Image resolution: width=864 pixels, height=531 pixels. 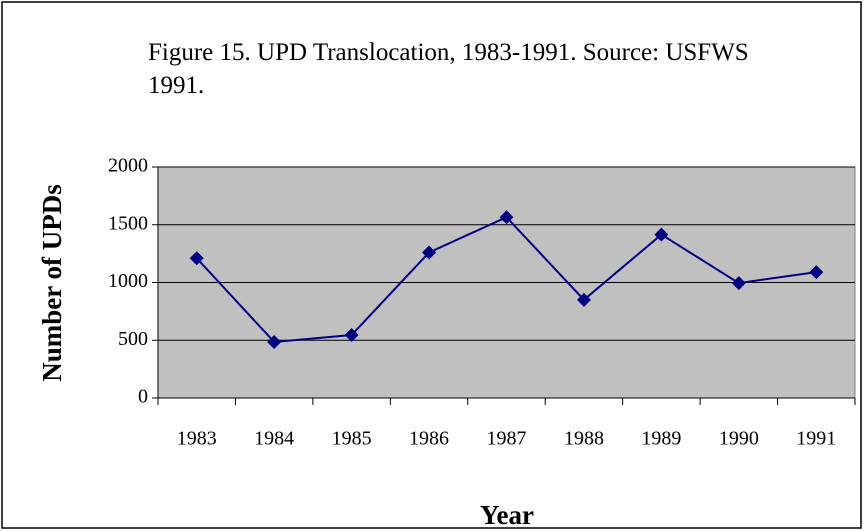 I want to click on x-tick-label: 1984, so click(x=274, y=439).